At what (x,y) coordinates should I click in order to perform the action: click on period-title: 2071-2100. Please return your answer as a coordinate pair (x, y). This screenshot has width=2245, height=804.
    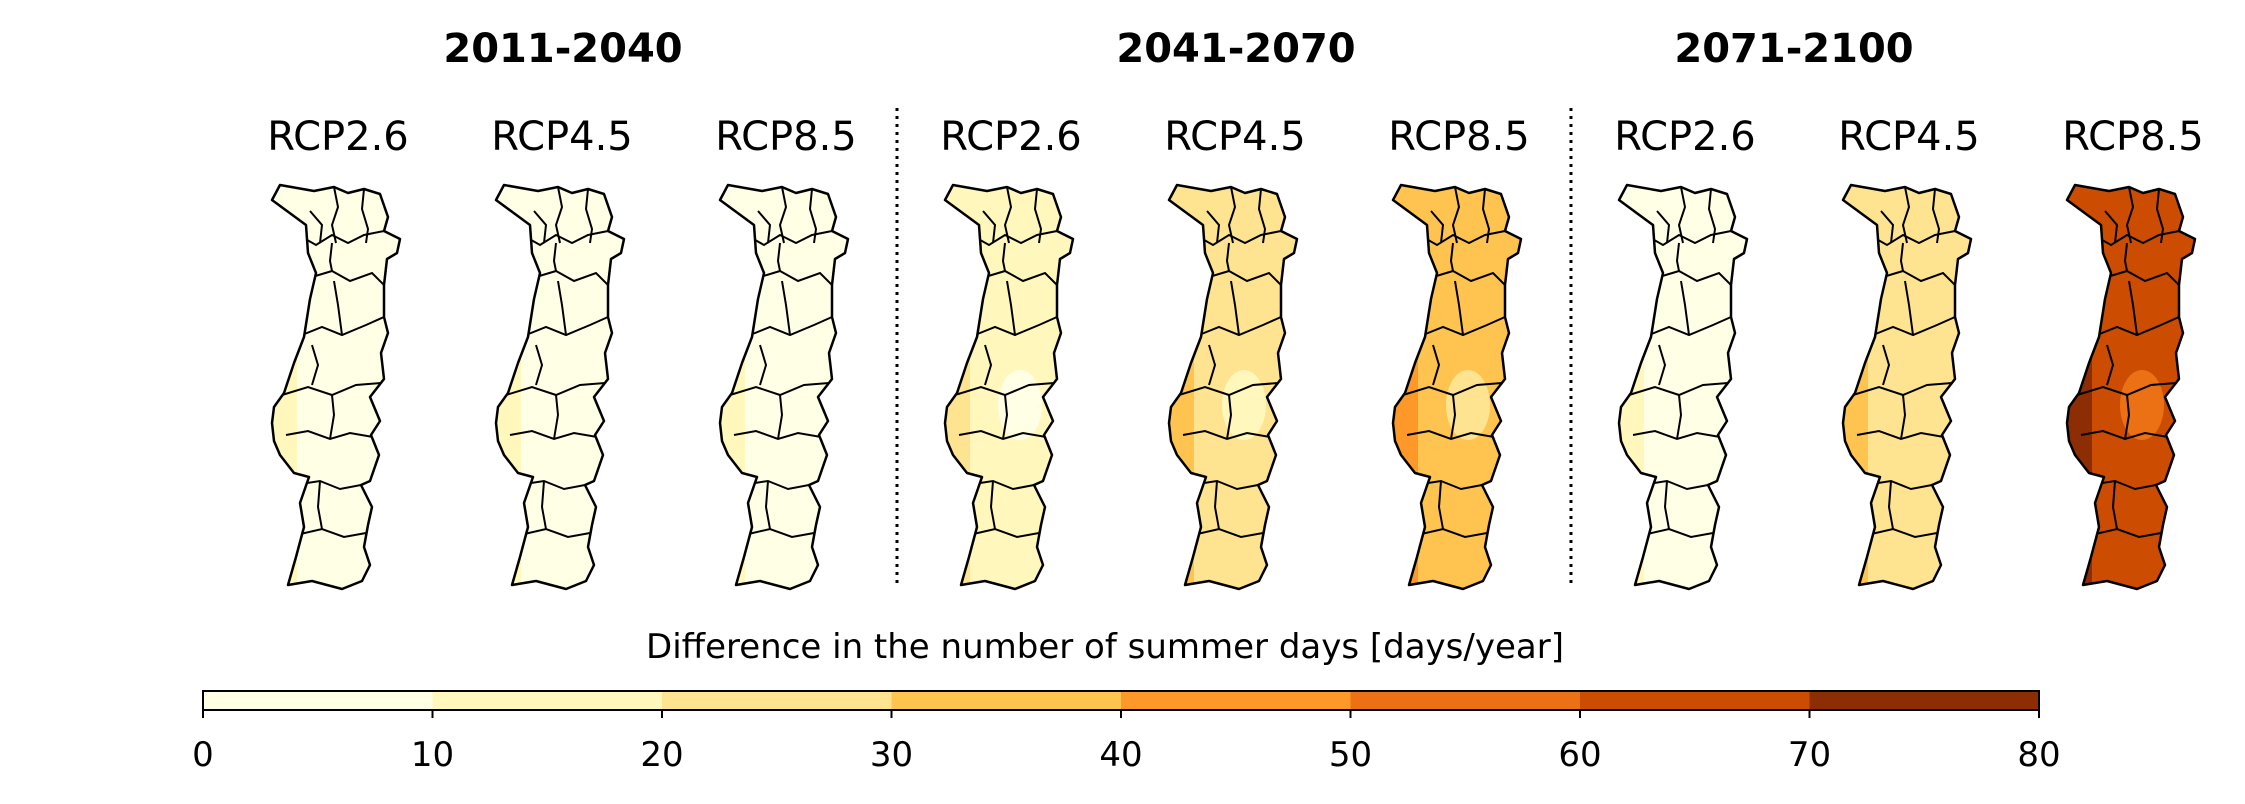
    Looking at the image, I should click on (1793, 49).